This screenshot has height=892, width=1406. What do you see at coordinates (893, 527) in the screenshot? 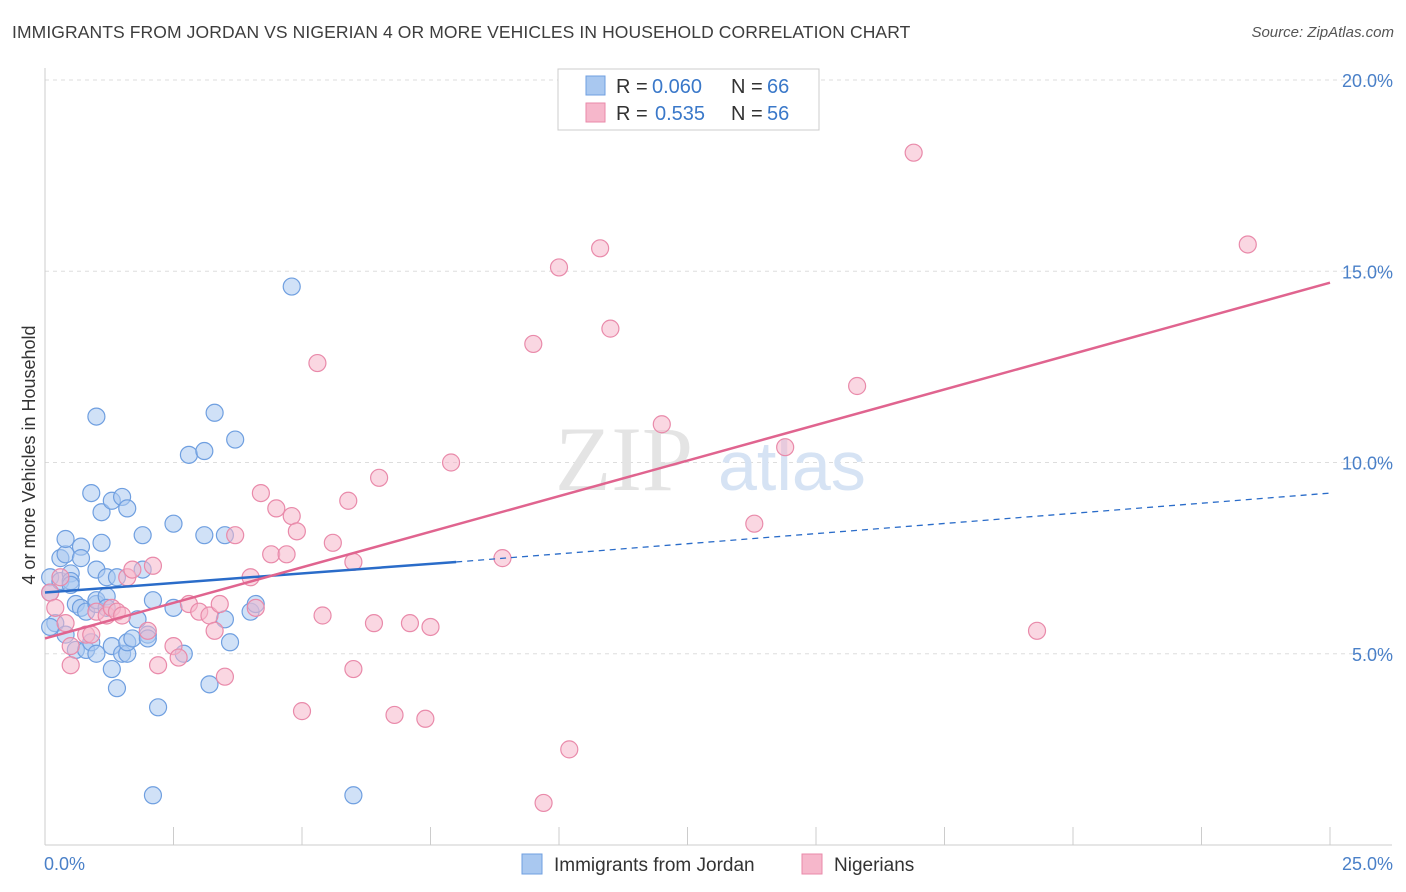
I see `jordan-trend-extension` at bounding box center [893, 527].